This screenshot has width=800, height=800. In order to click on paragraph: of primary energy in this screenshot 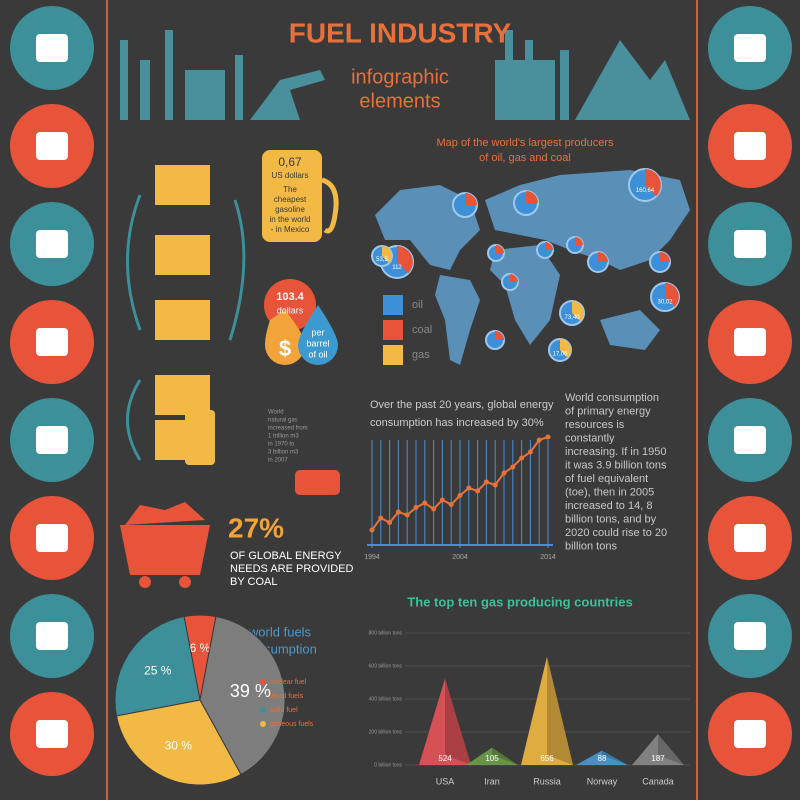, I will do `click(608, 411)`.